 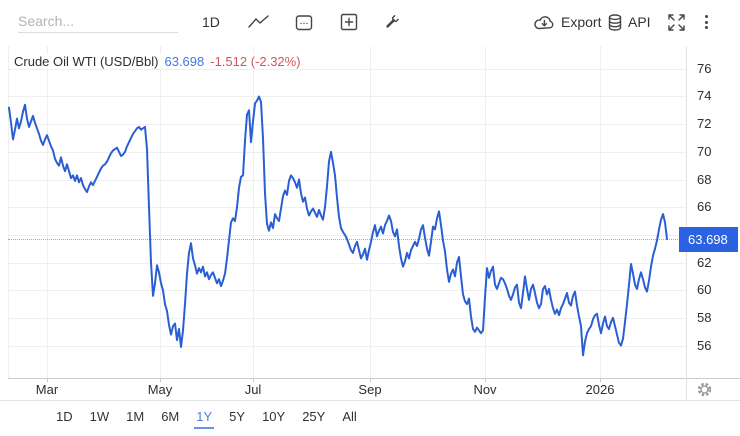 I want to click on x-axis-label: Jul, so click(x=253, y=389).